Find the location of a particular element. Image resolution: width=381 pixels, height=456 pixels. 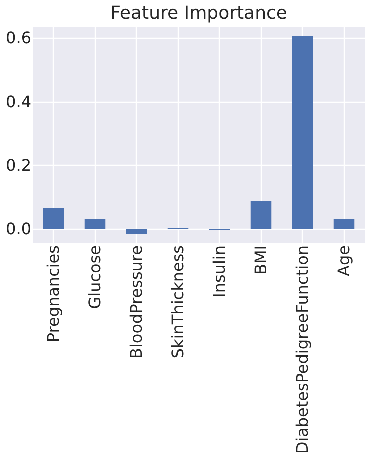

x-tick-label: DiabetesPedigreeFunction is located at coordinates (302, 350).